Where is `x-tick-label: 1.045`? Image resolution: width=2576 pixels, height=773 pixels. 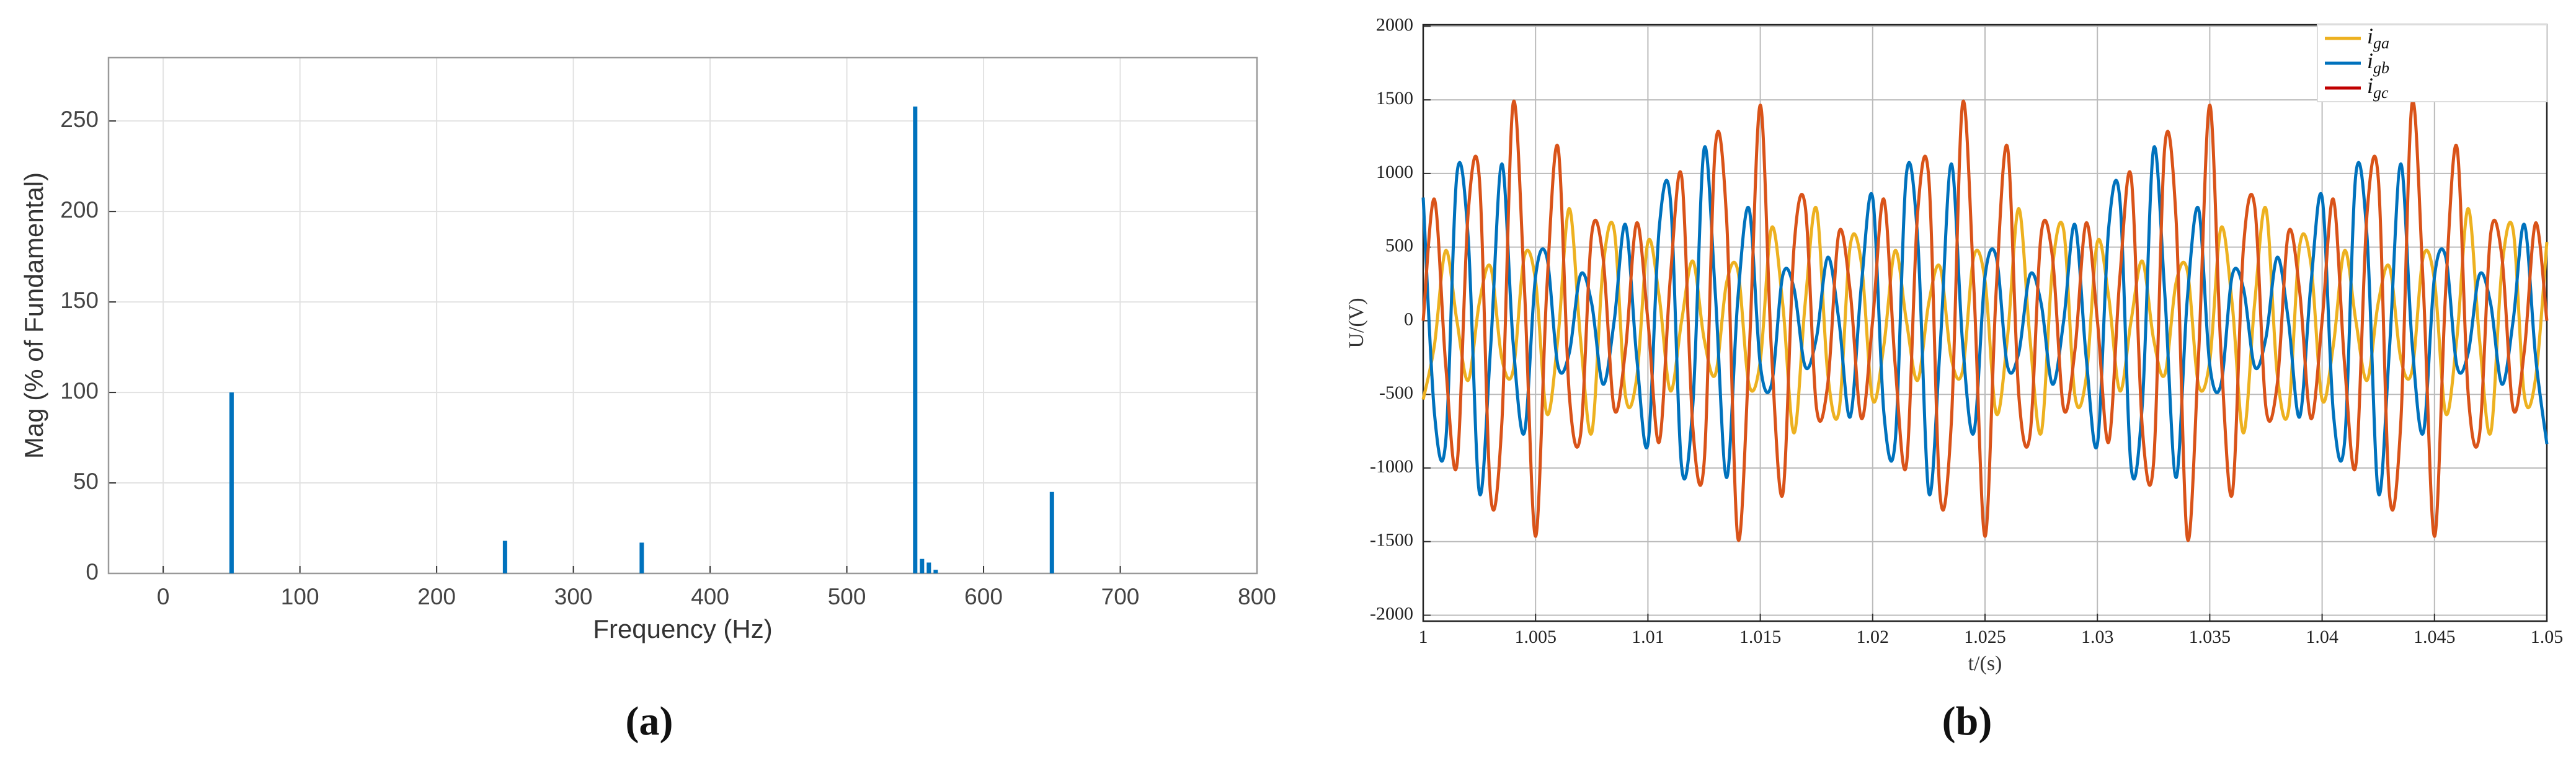 x-tick-label: 1.045 is located at coordinates (2435, 637).